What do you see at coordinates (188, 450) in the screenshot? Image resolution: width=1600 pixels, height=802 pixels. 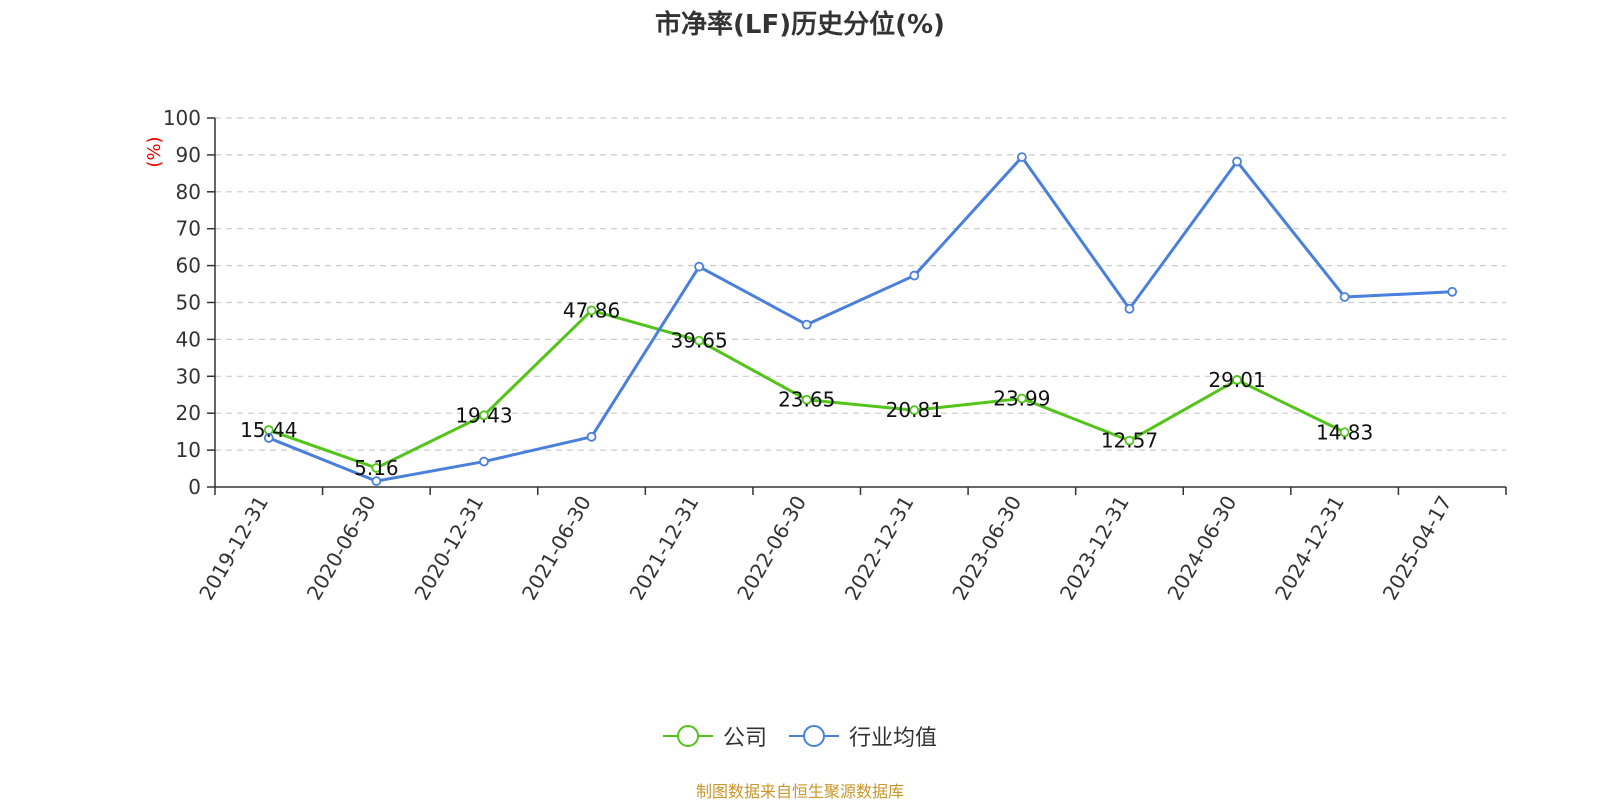 I see `y-tick-label: 10` at bounding box center [188, 450].